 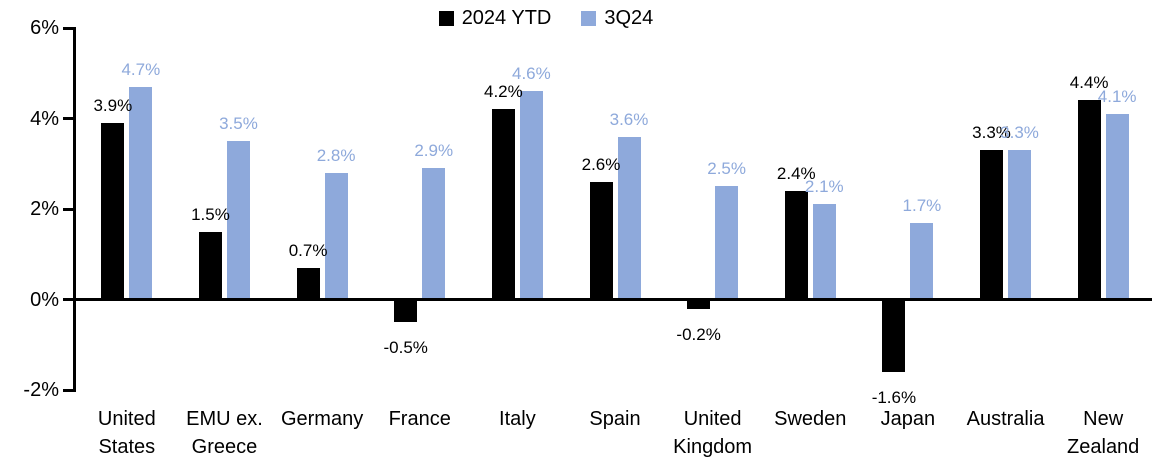 What do you see at coordinates (419, 419) in the screenshot?
I see `x-axis-category-label-3: France` at bounding box center [419, 419].